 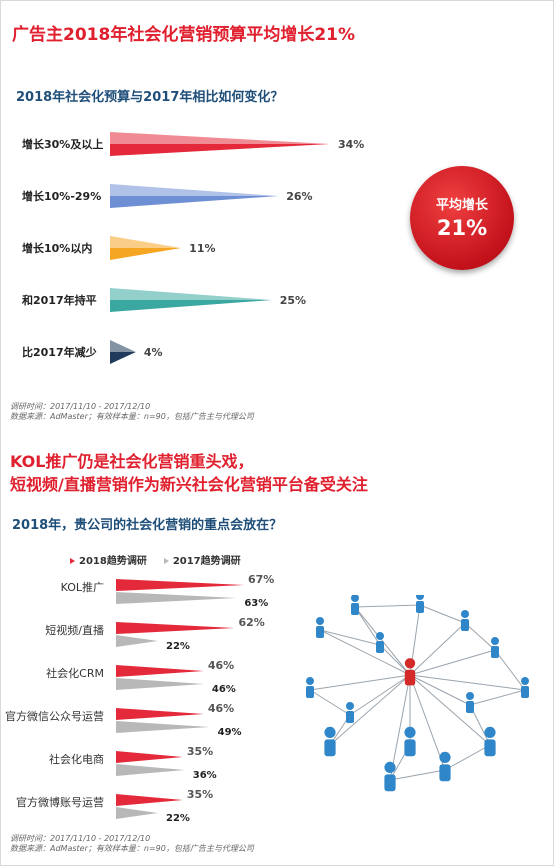 What do you see at coordinates (189, 484) in the screenshot?
I see `section2-title-line2: 短视频/直播营销作为新兴社会化营销平台备受关注` at bounding box center [189, 484].